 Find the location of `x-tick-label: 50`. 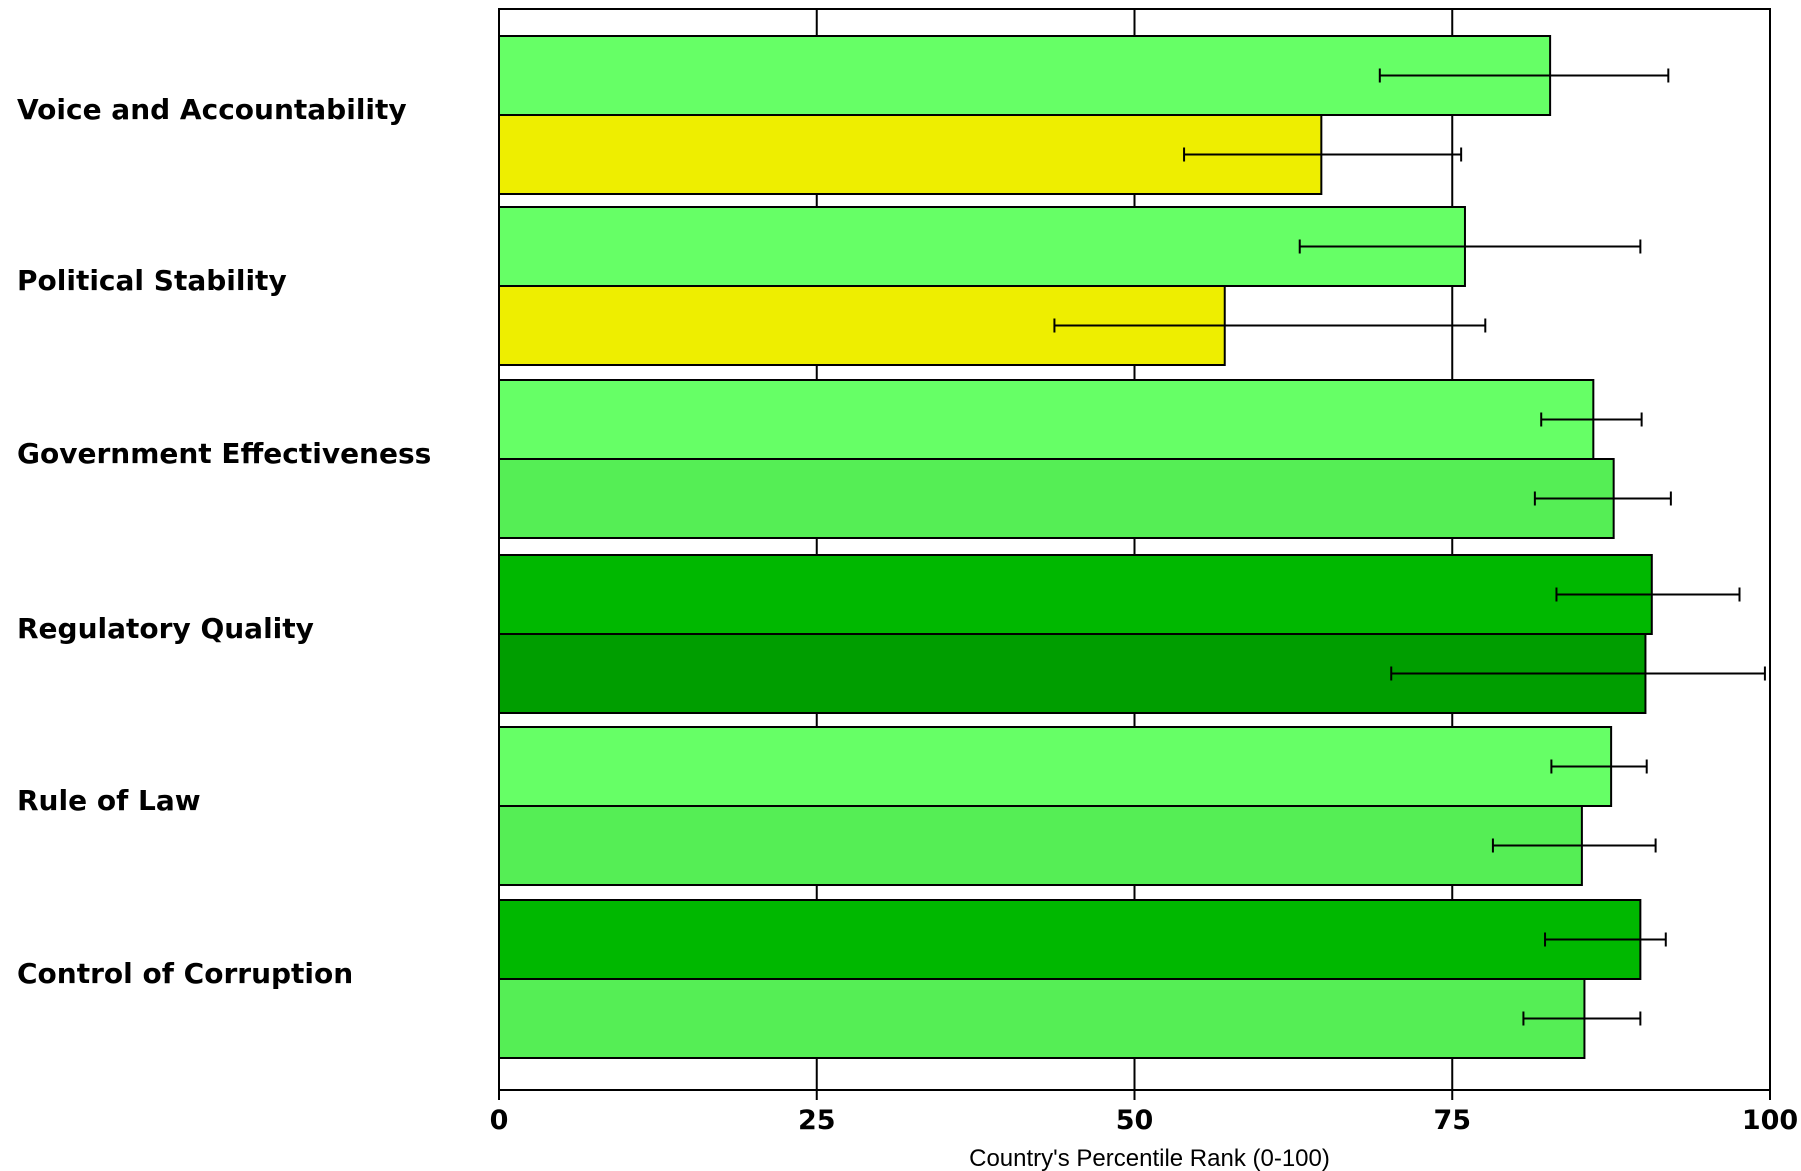

x-tick-label: 50 is located at coordinates (1135, 1120).